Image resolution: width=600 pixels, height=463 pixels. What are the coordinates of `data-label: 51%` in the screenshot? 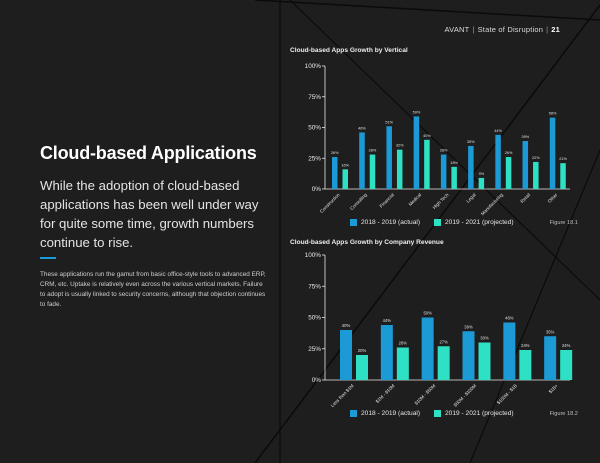 It's located at (389, 122).